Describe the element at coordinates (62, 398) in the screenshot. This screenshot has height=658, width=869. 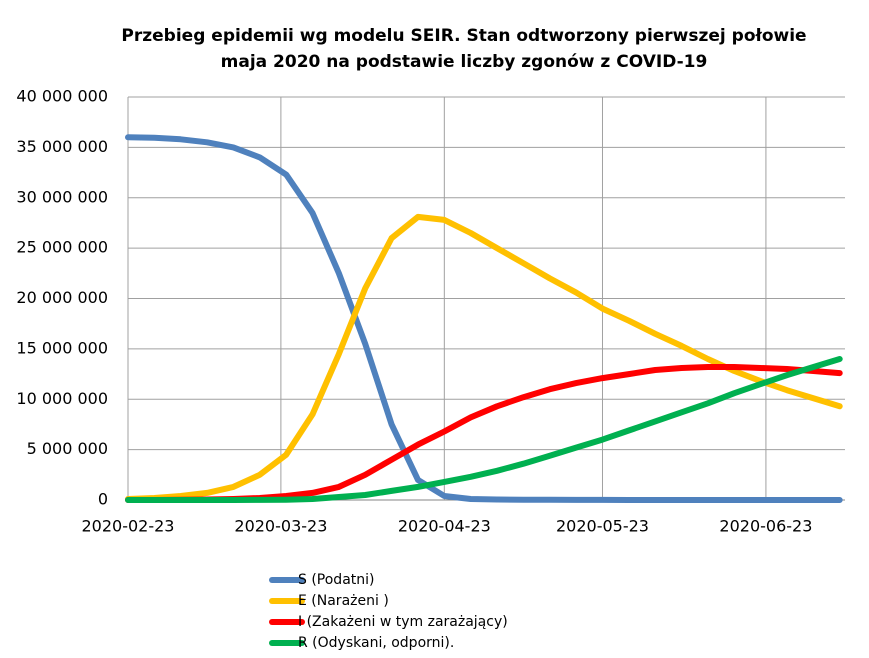
I see `y-tick-label: 10 000 000` at that location.